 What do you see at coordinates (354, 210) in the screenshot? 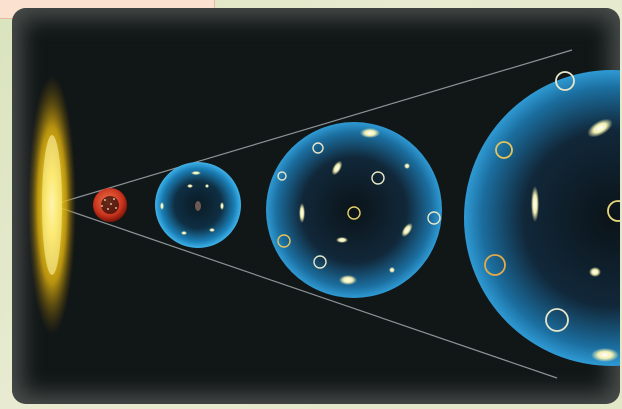
I see `medium-universe-sphere` at bounding box center [354, 210].